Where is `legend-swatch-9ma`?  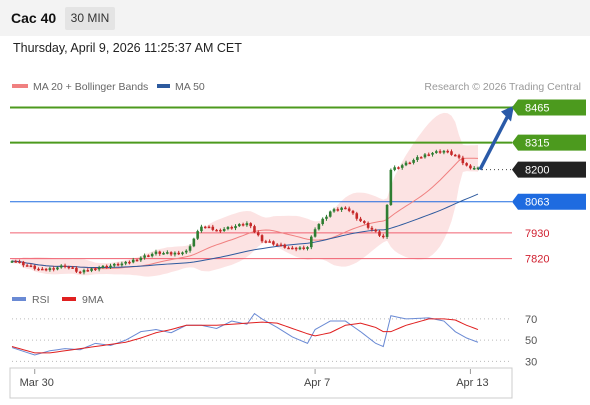 legend-swatch-9ma is located at coordinates (69, 299).